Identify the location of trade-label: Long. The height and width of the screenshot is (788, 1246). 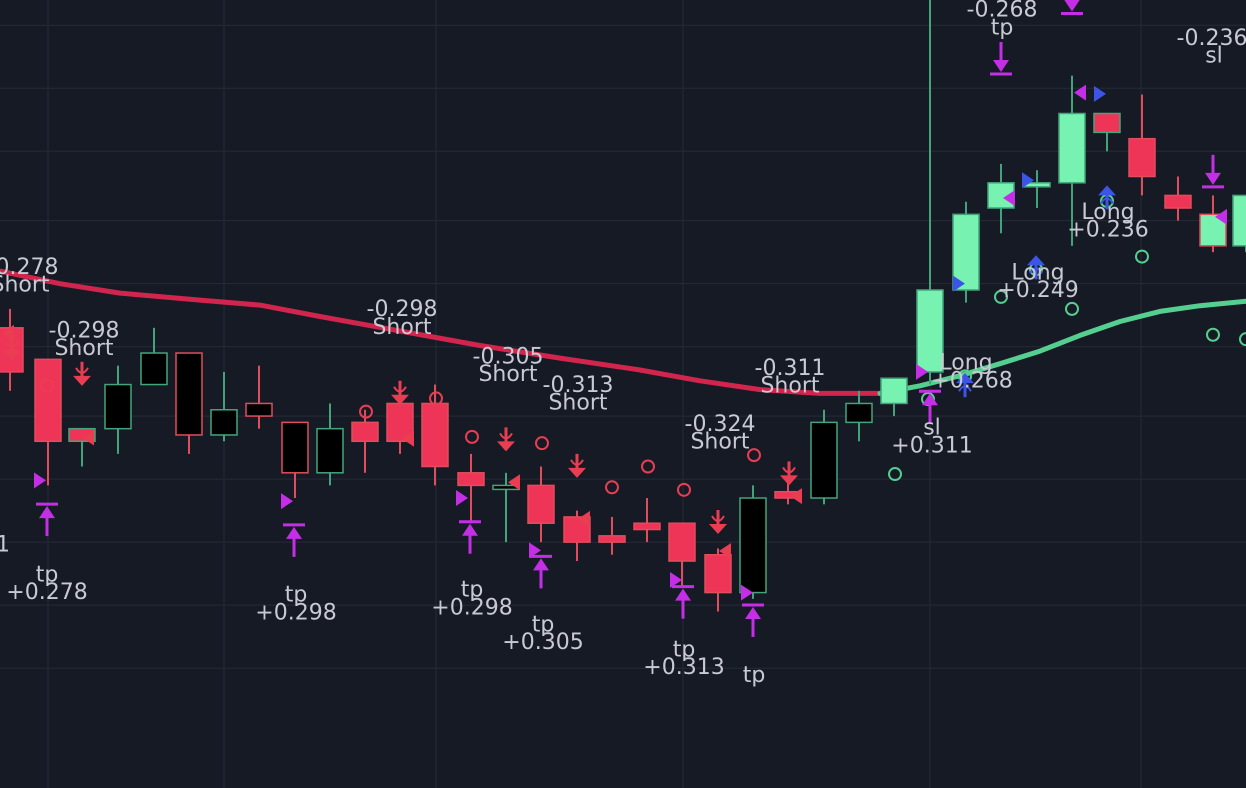
(965, 363).